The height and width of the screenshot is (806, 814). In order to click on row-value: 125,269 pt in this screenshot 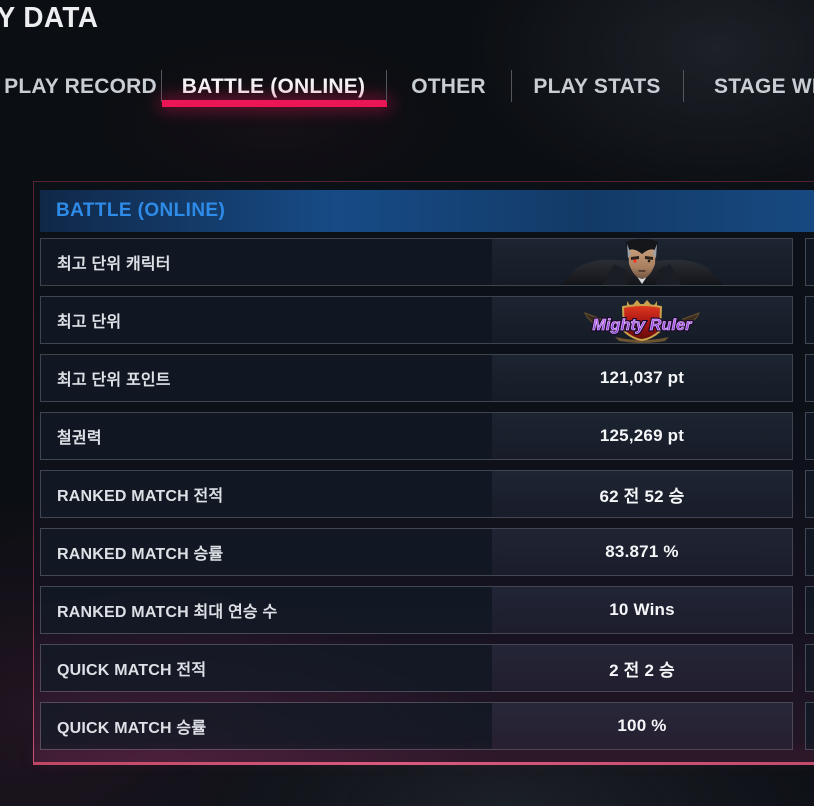, I will do `click(642, 436)`.